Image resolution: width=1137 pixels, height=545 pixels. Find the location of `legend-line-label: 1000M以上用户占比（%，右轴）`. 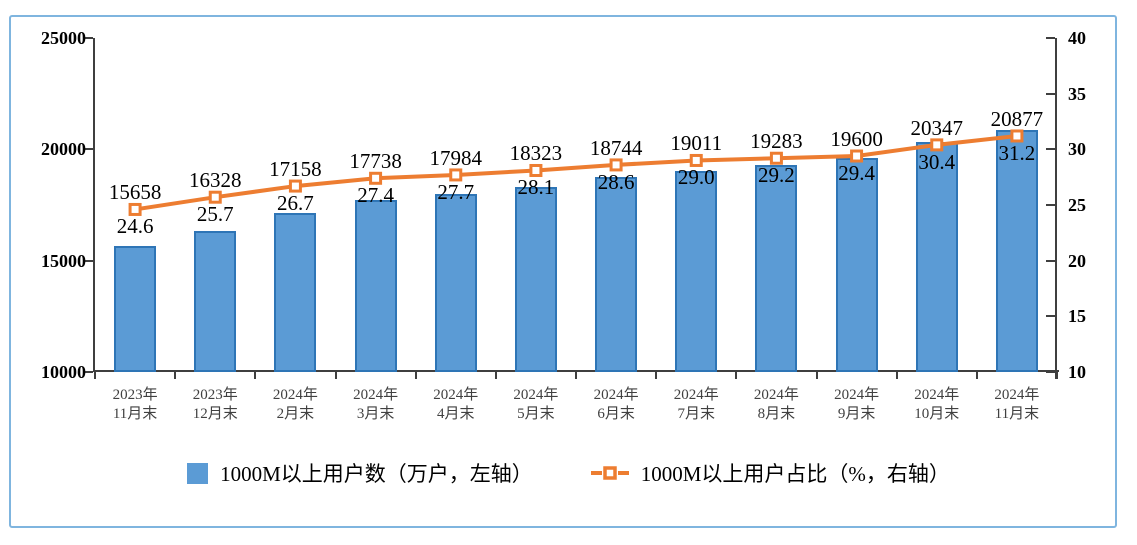

legend-line-label: 1000M以上用户占比（%，右轴） is located at coordinates (795, 474).